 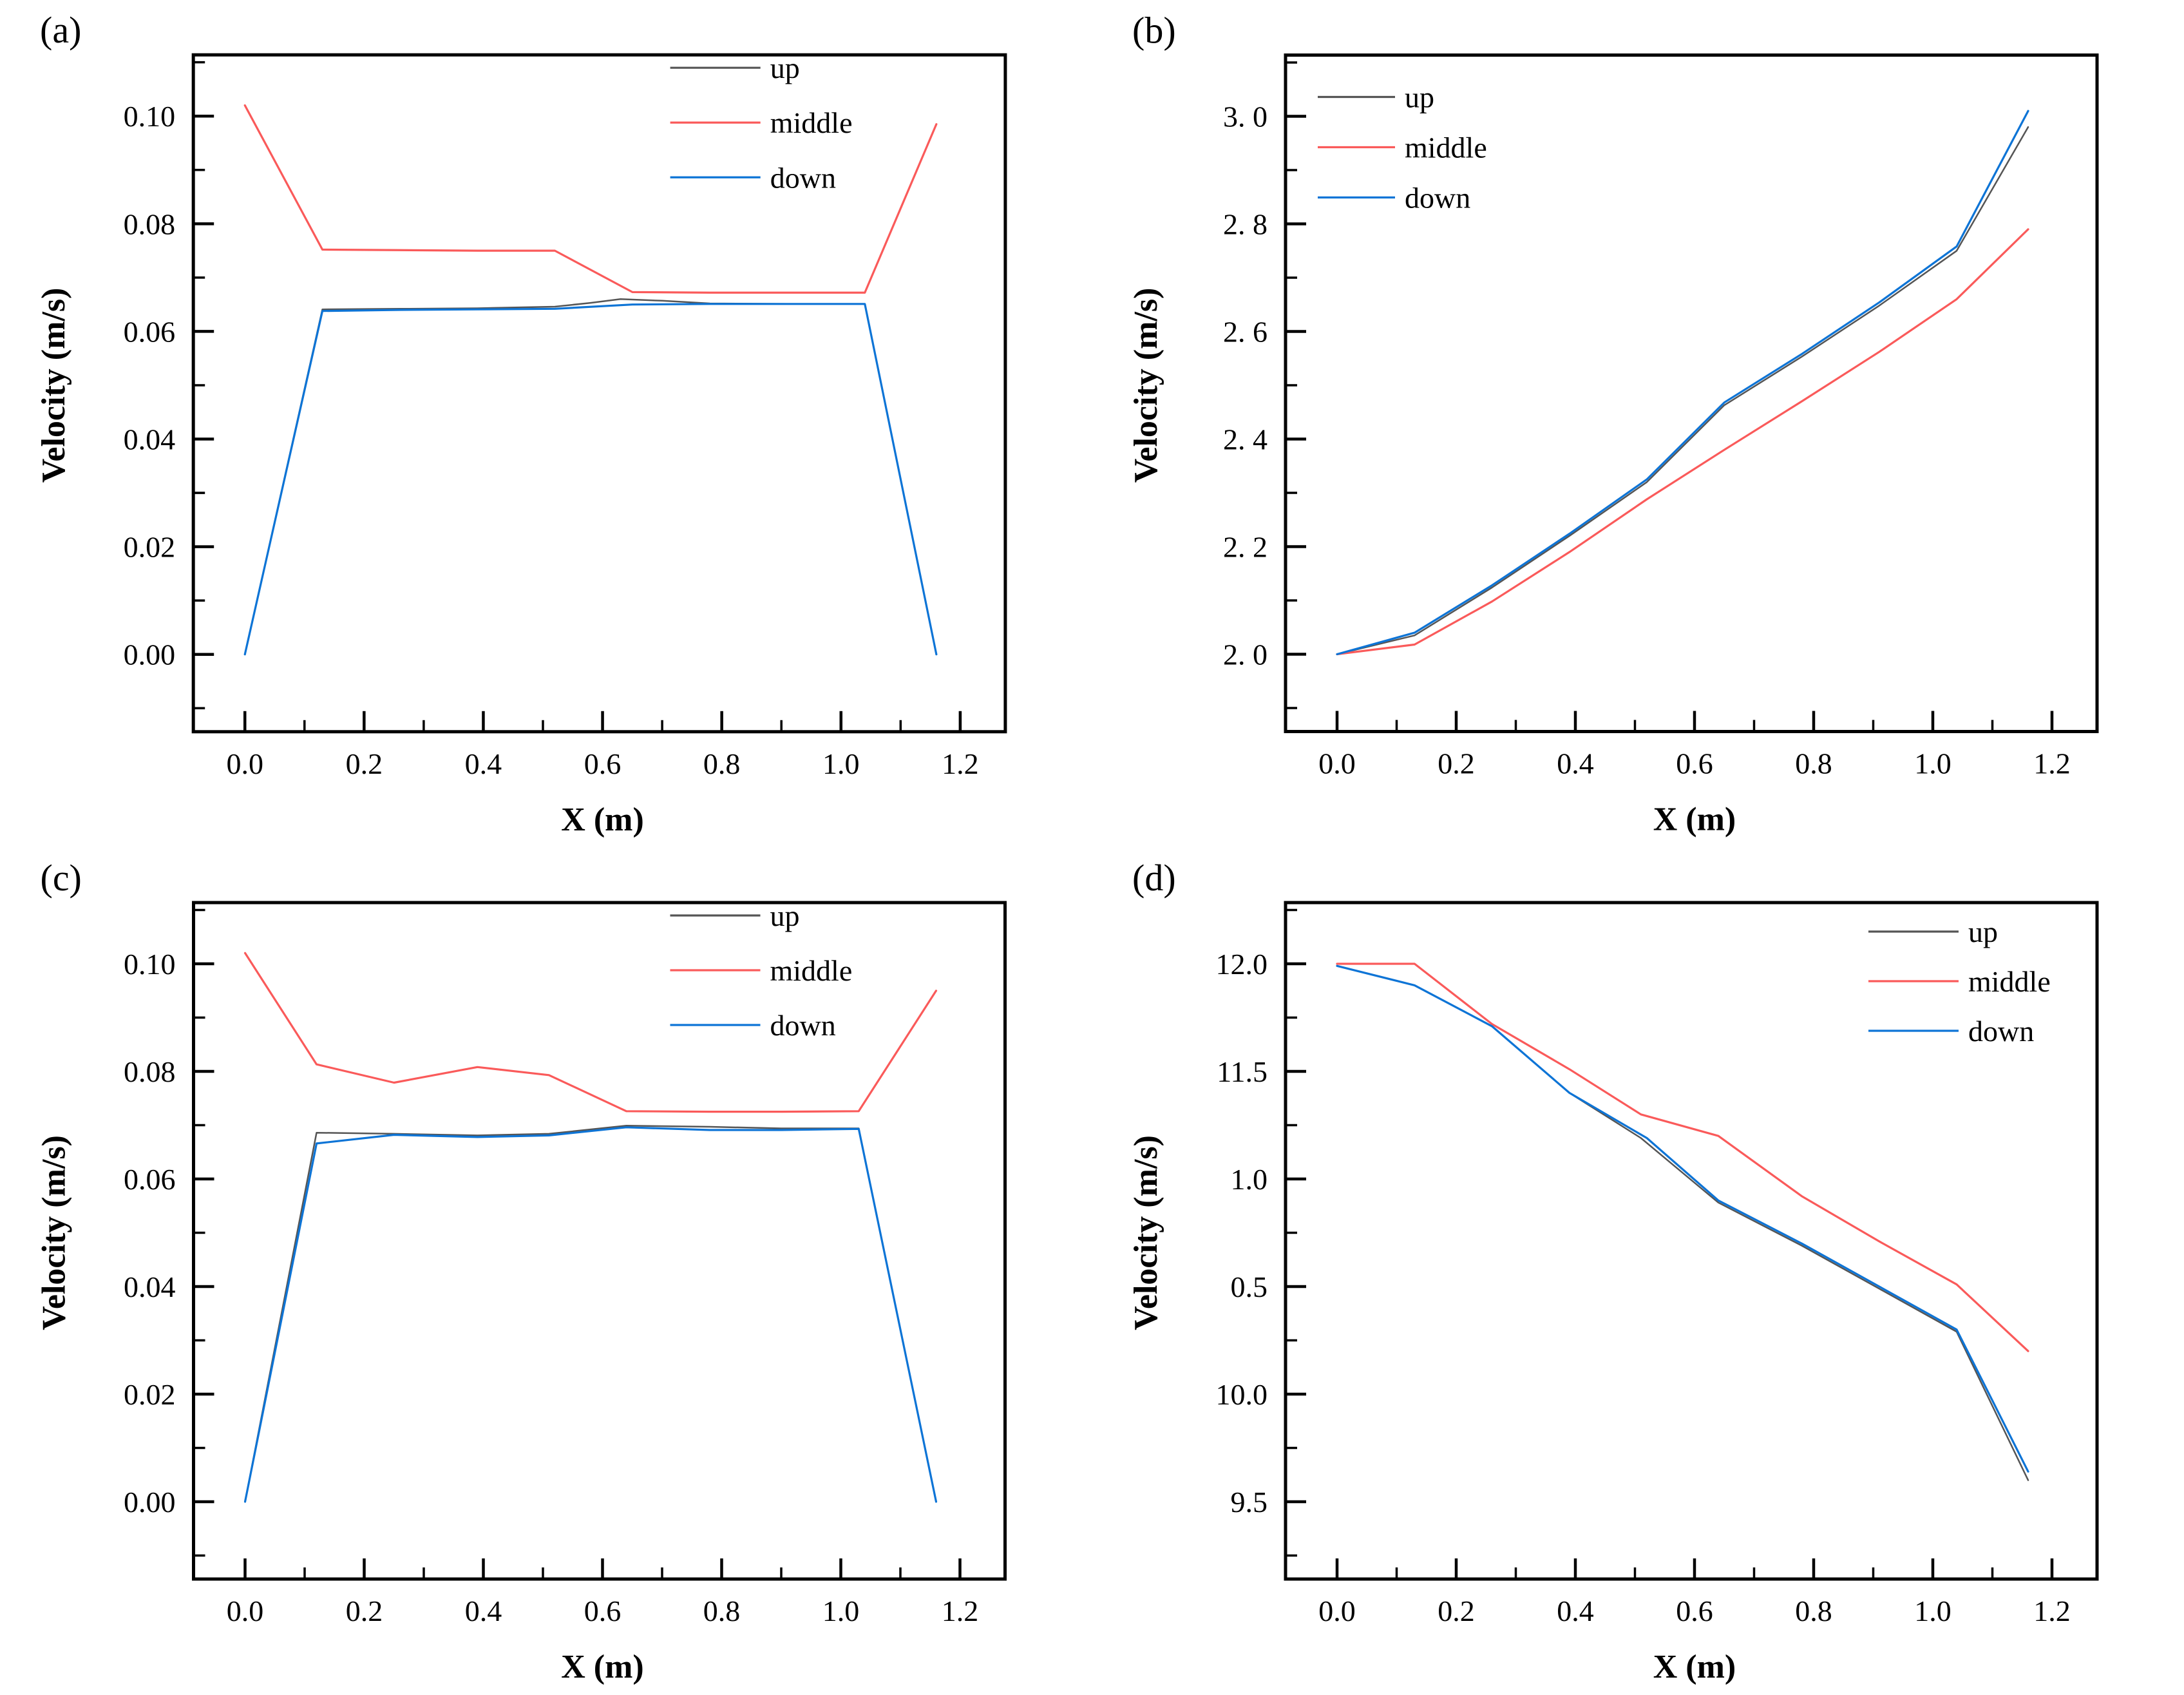 What do you see at coordinates (1402, 148) in the screenshot?
I see `legend-b: up middle down` at bounding box center [1402, 148].